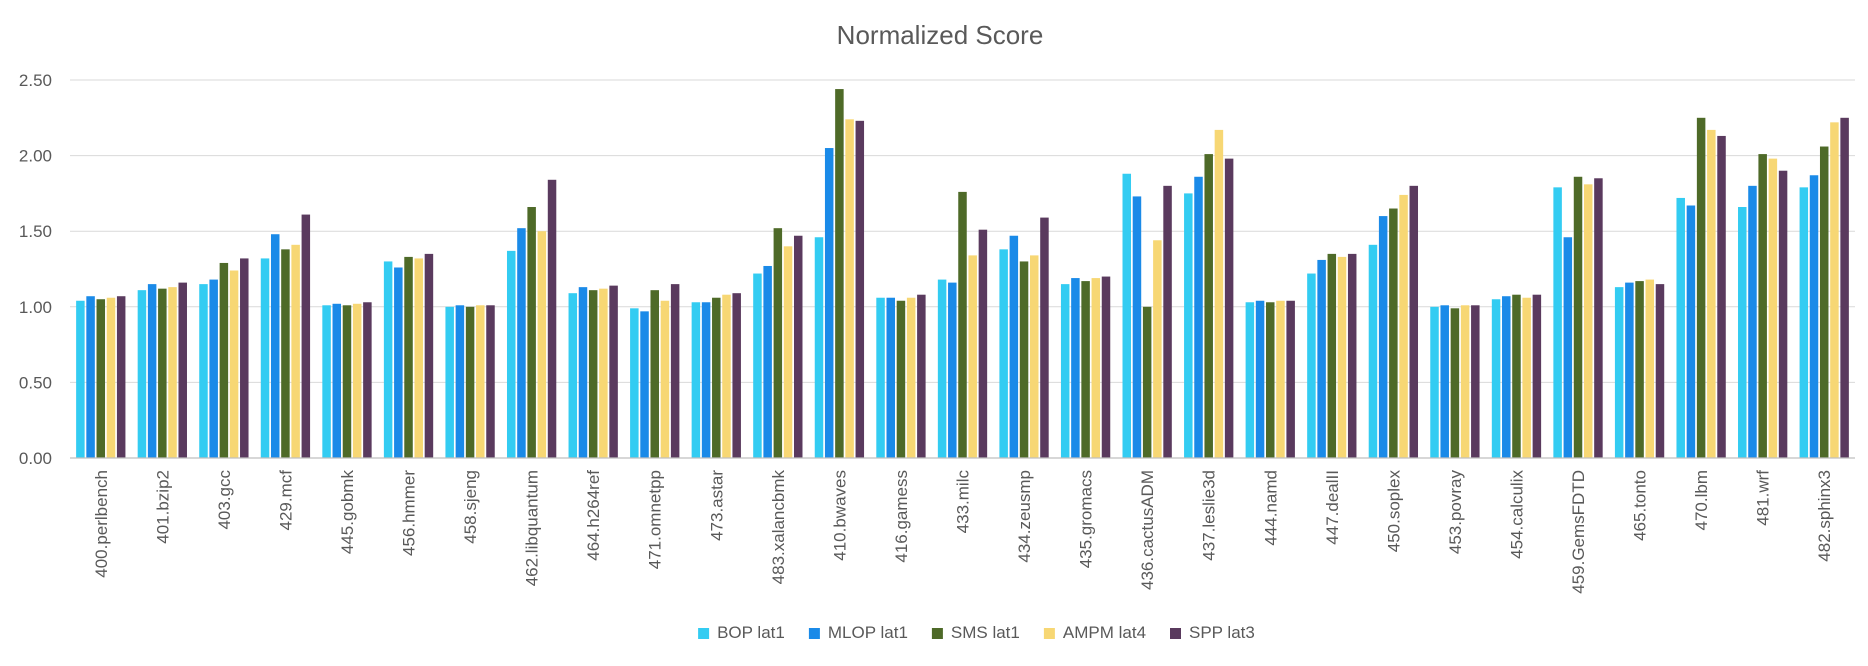 The height and width of the screenshot is (666, 1868). I want to click on legend-label: SMS lat1, so click(985, 632).